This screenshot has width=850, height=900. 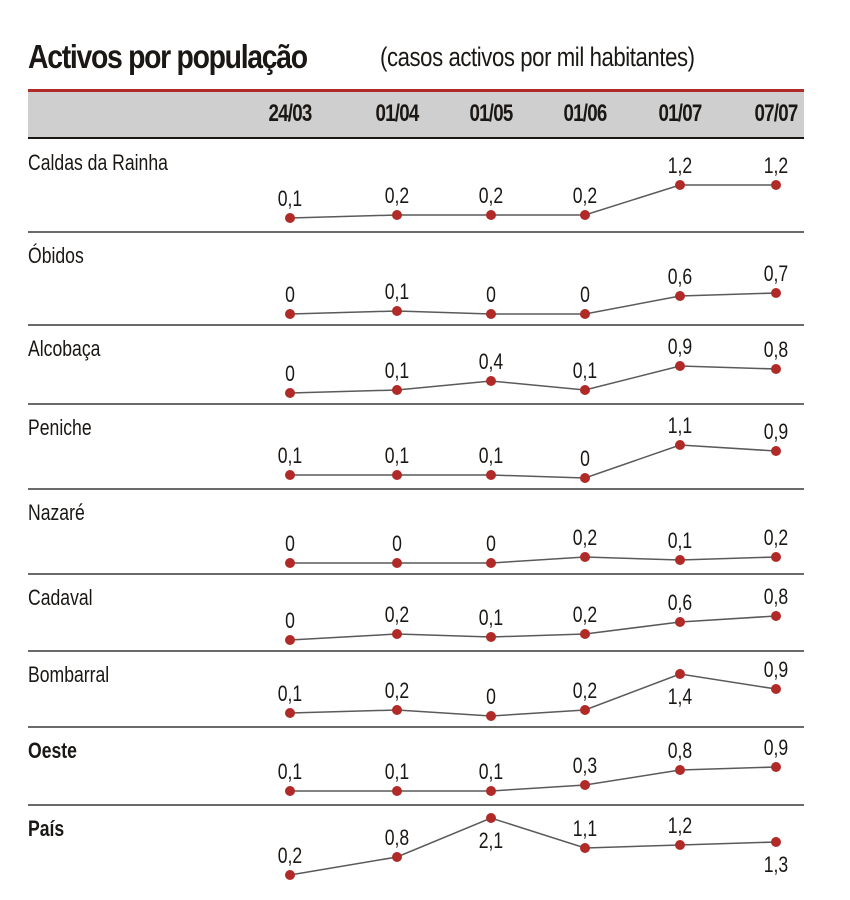 I want to click on data-label: 0,6, so click(x=680, y=603).